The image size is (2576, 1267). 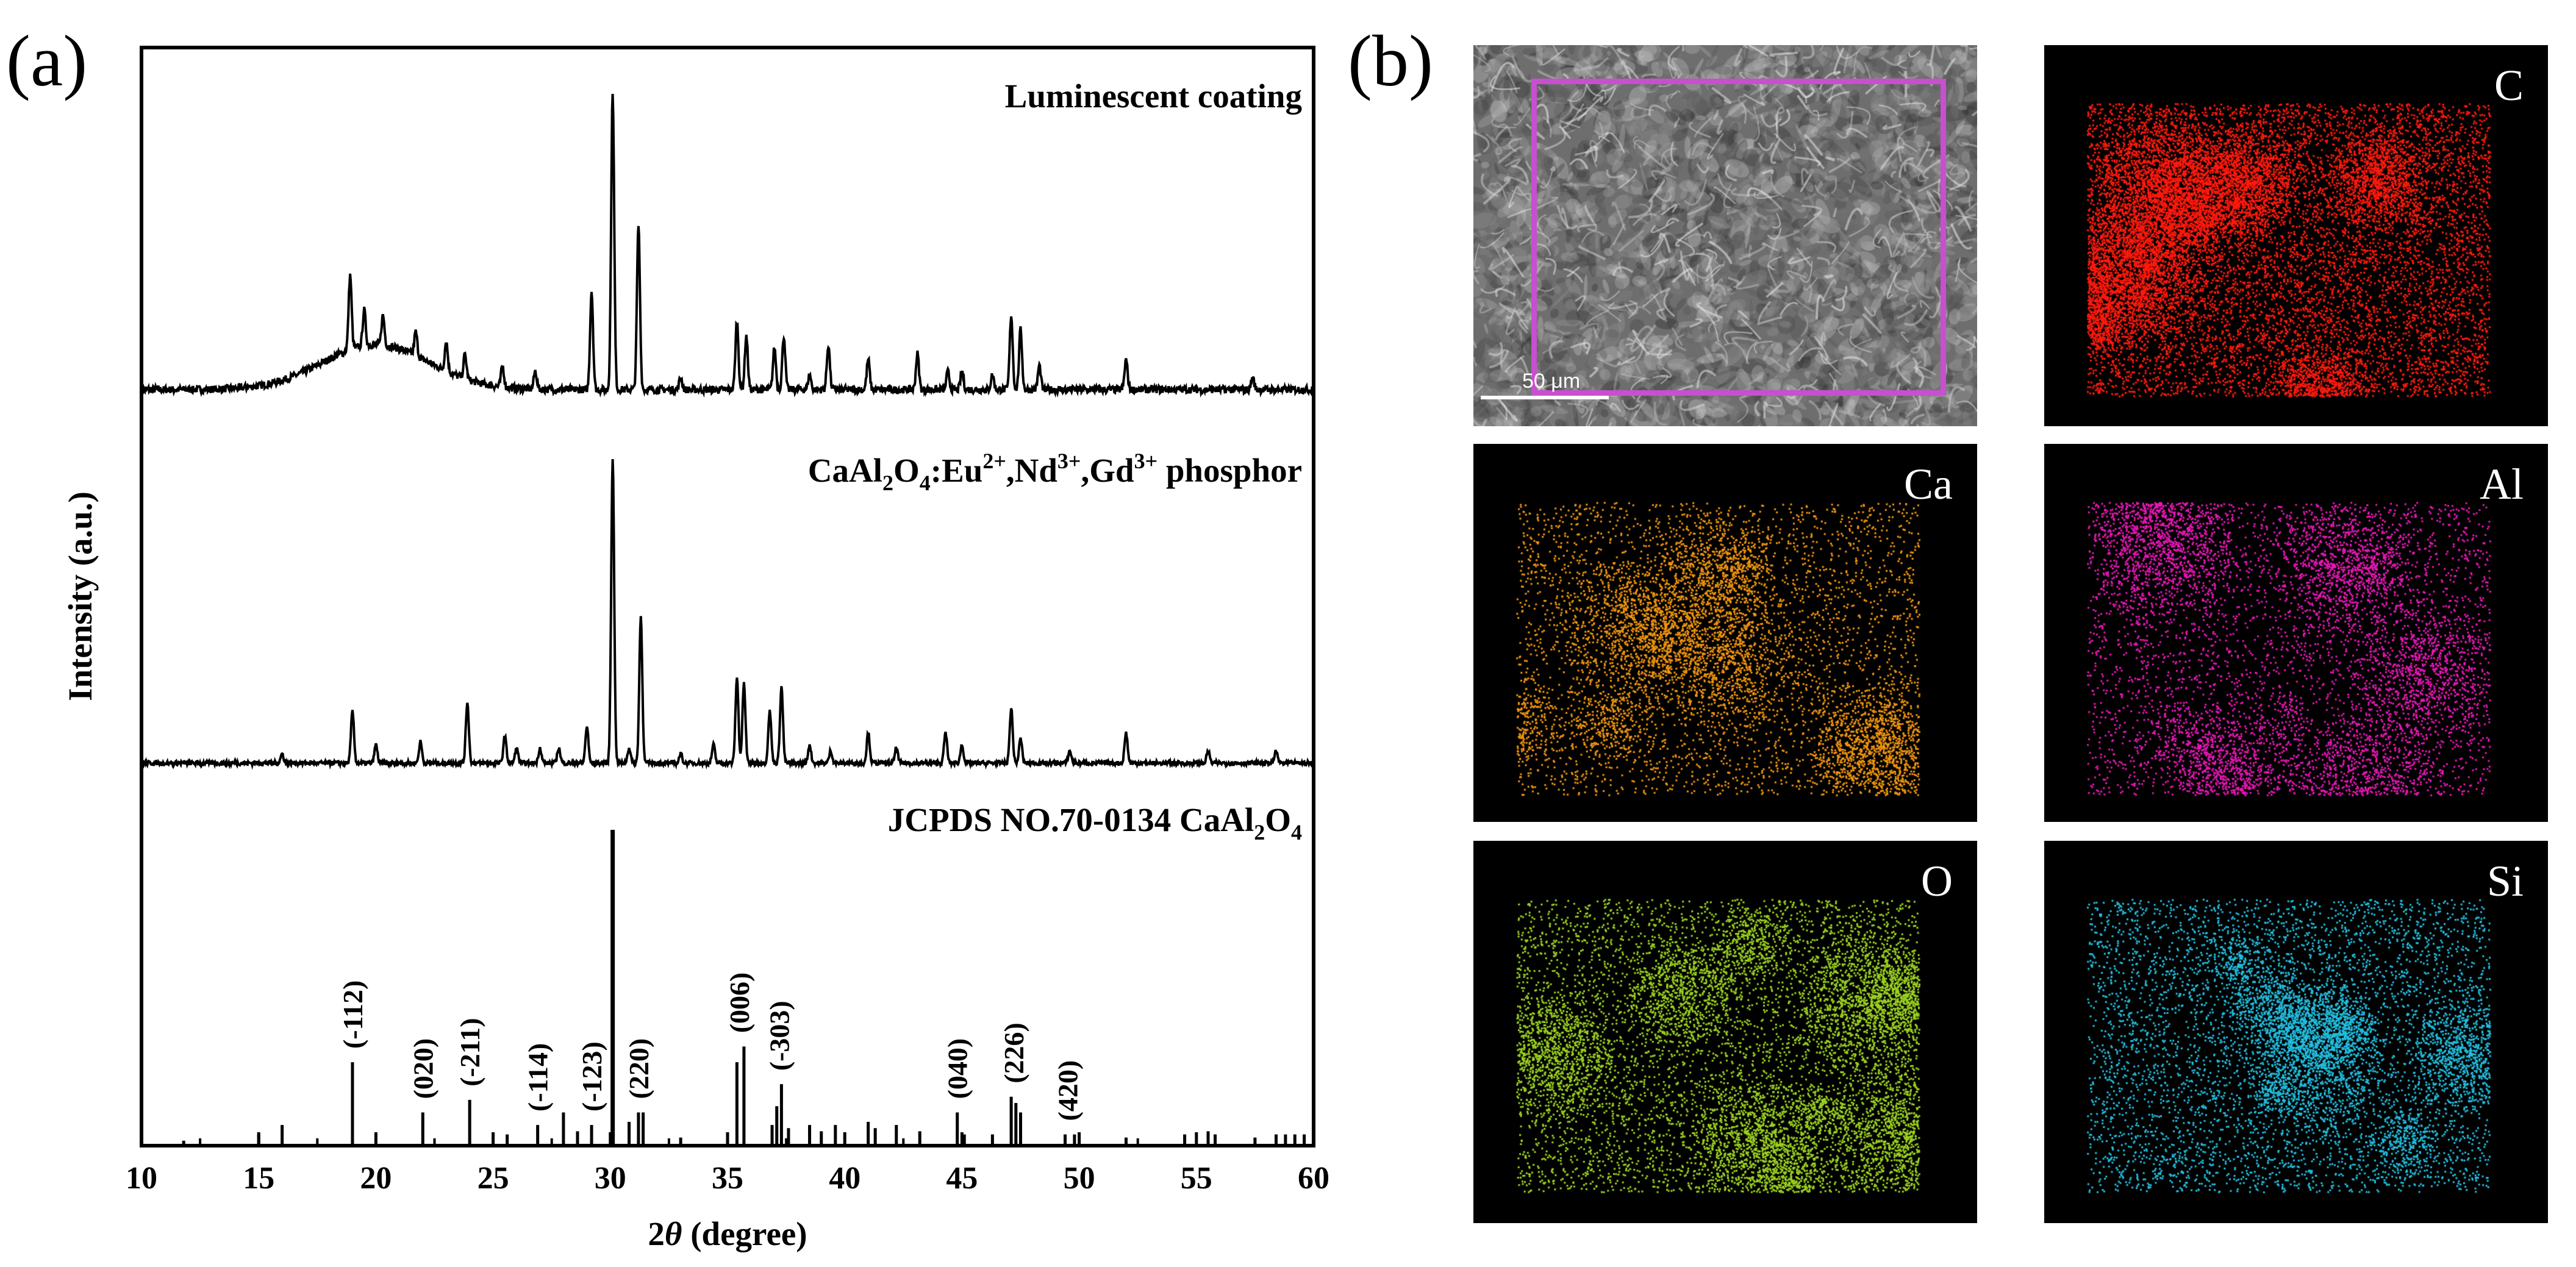 I want to click on element-label-c: C, so click(x=2509, y=85).